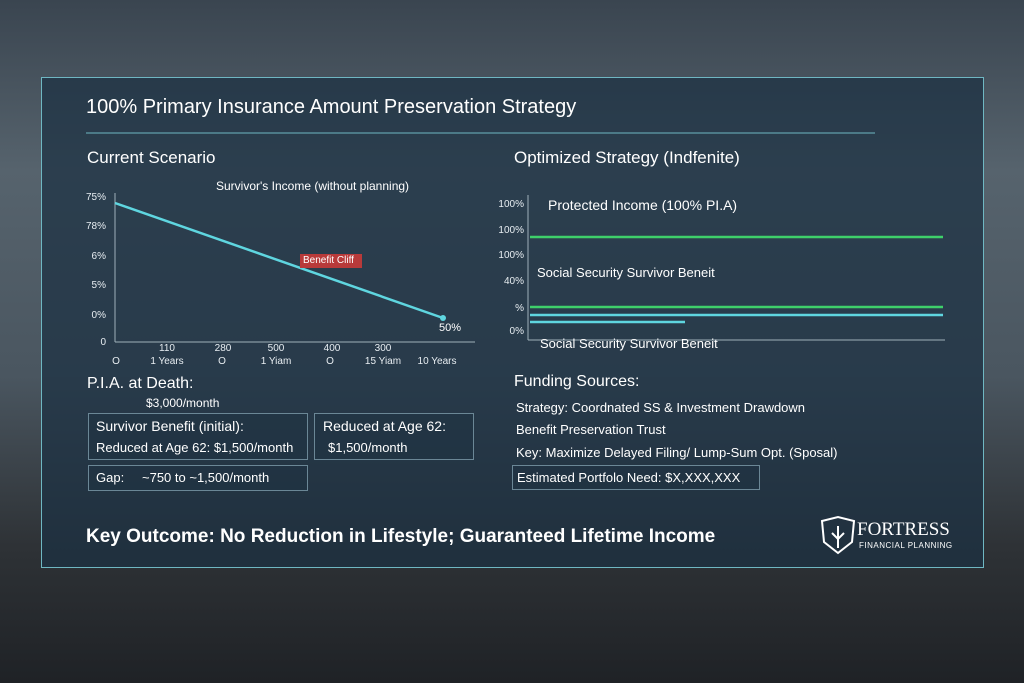 This screenshot has height=683, width=1024. I want to click on heading: Current Scenario, so click(151, 157).